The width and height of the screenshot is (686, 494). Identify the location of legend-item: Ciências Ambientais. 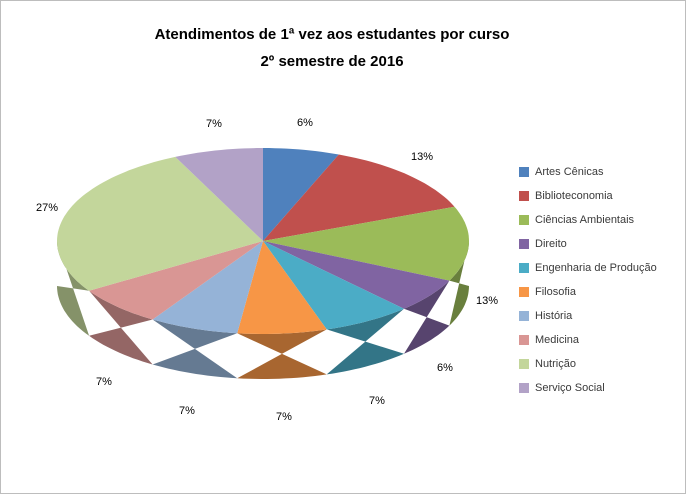
(588, 220).